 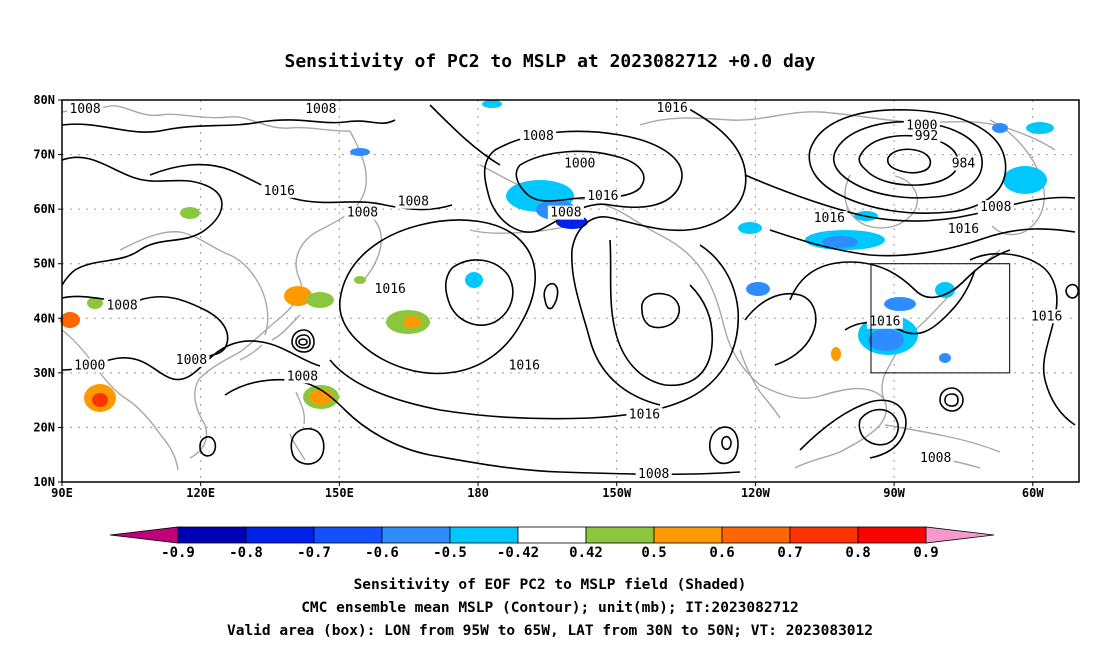 What do you see at coordinates (437, 297) in the screenshot?
I see `isobar-1016-pacific-high-outer` at bounding box center [437, 297].